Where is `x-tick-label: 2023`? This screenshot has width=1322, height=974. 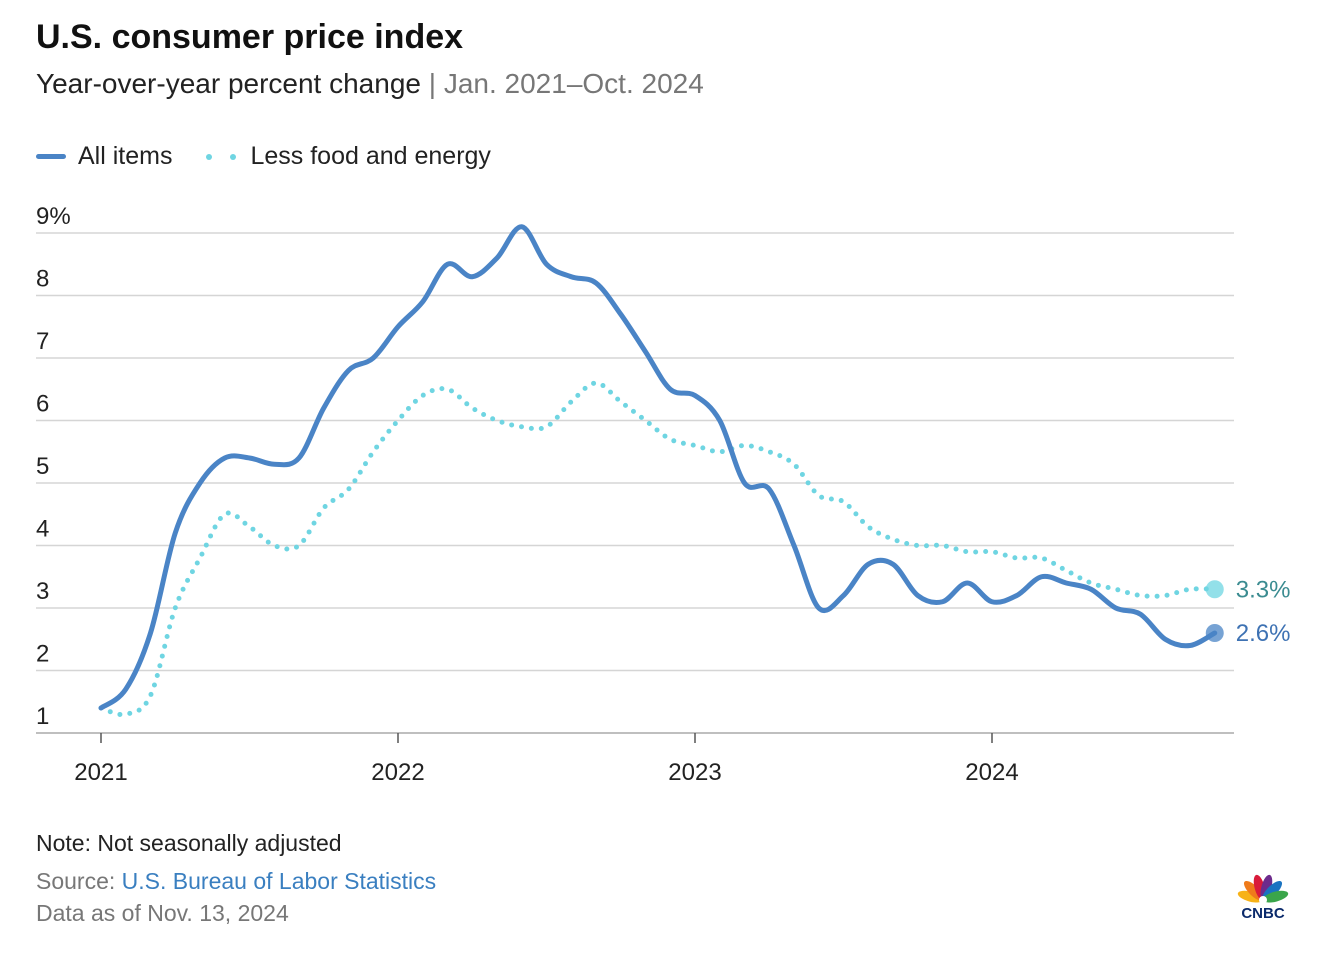 x-tick-label: 2023 is located at coordinates (694, 772).